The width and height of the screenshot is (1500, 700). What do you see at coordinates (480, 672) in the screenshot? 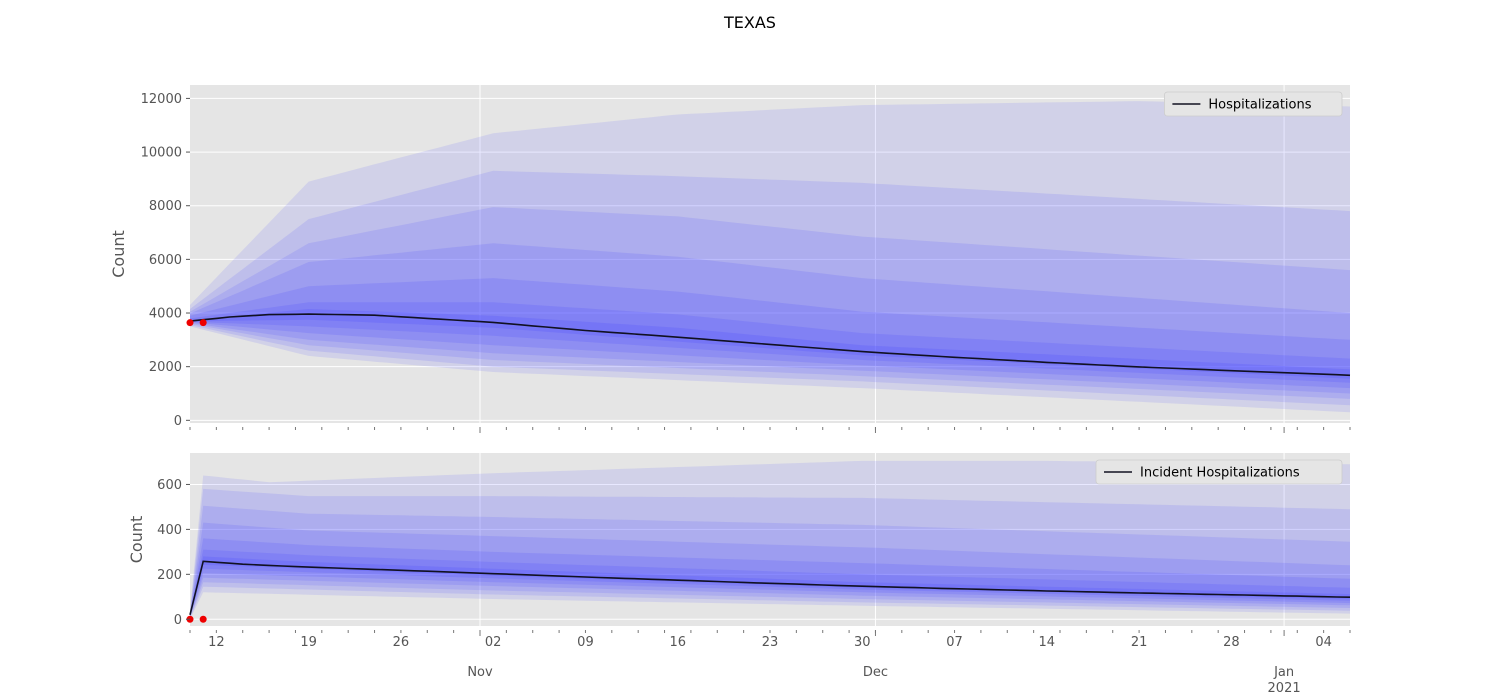
I see `x-month-label: Nov` at bounding box center [480, 672].